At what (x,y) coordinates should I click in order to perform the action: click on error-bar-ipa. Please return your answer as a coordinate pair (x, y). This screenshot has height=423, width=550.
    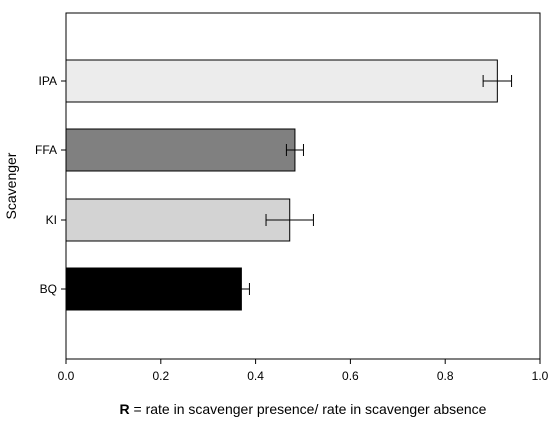
    Looking at the image, I should click on (497, 81).